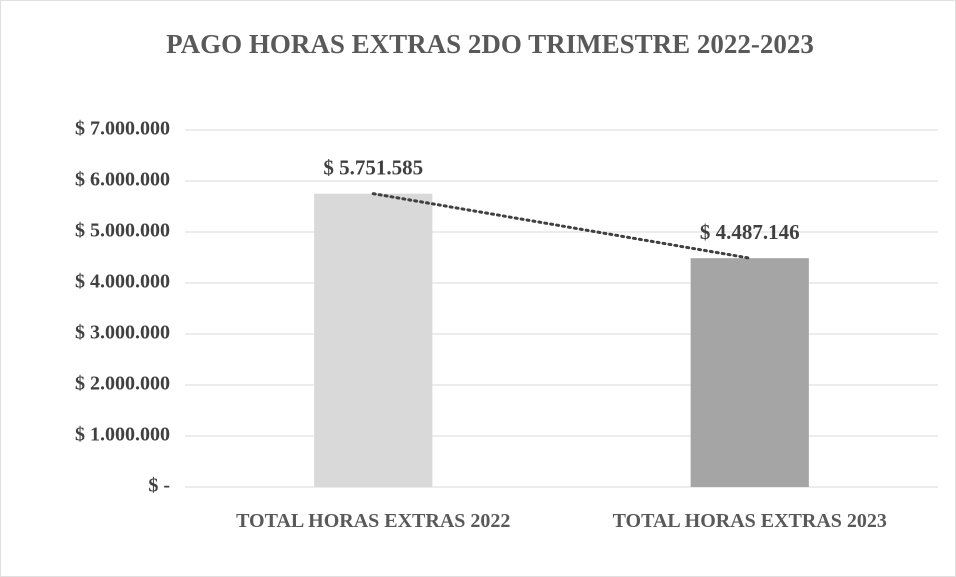  I want to click on x-tick-label: TOTAL HORAS EXTRAS 2022, so click(373, 521).